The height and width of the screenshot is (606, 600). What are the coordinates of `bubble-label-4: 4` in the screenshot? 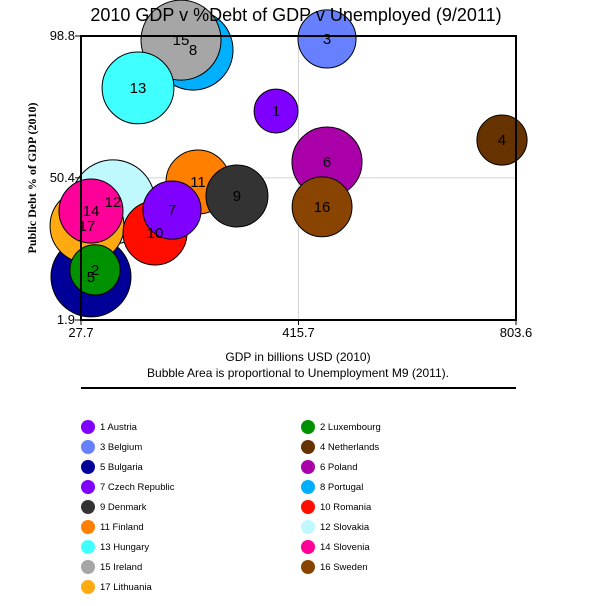 It's located at (502, 140).